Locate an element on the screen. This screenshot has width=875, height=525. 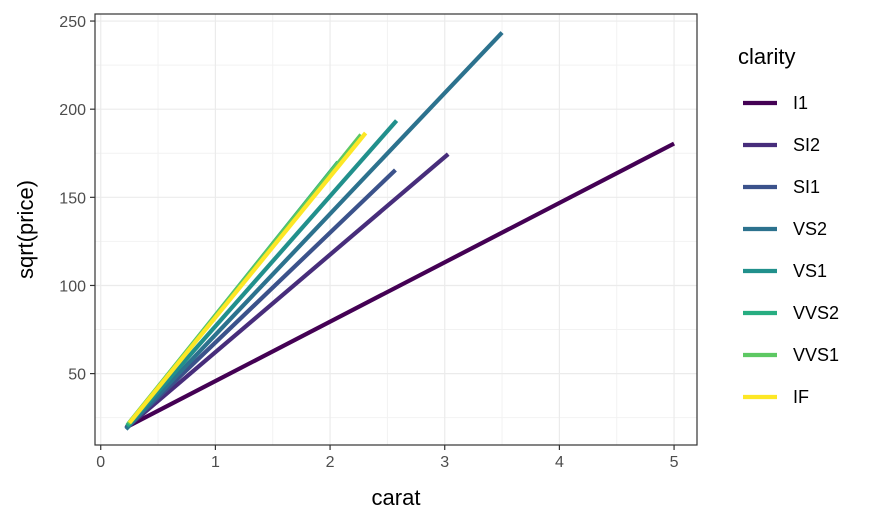
y-axis-title: sqrt(price) is located at coordinates (25, 229).